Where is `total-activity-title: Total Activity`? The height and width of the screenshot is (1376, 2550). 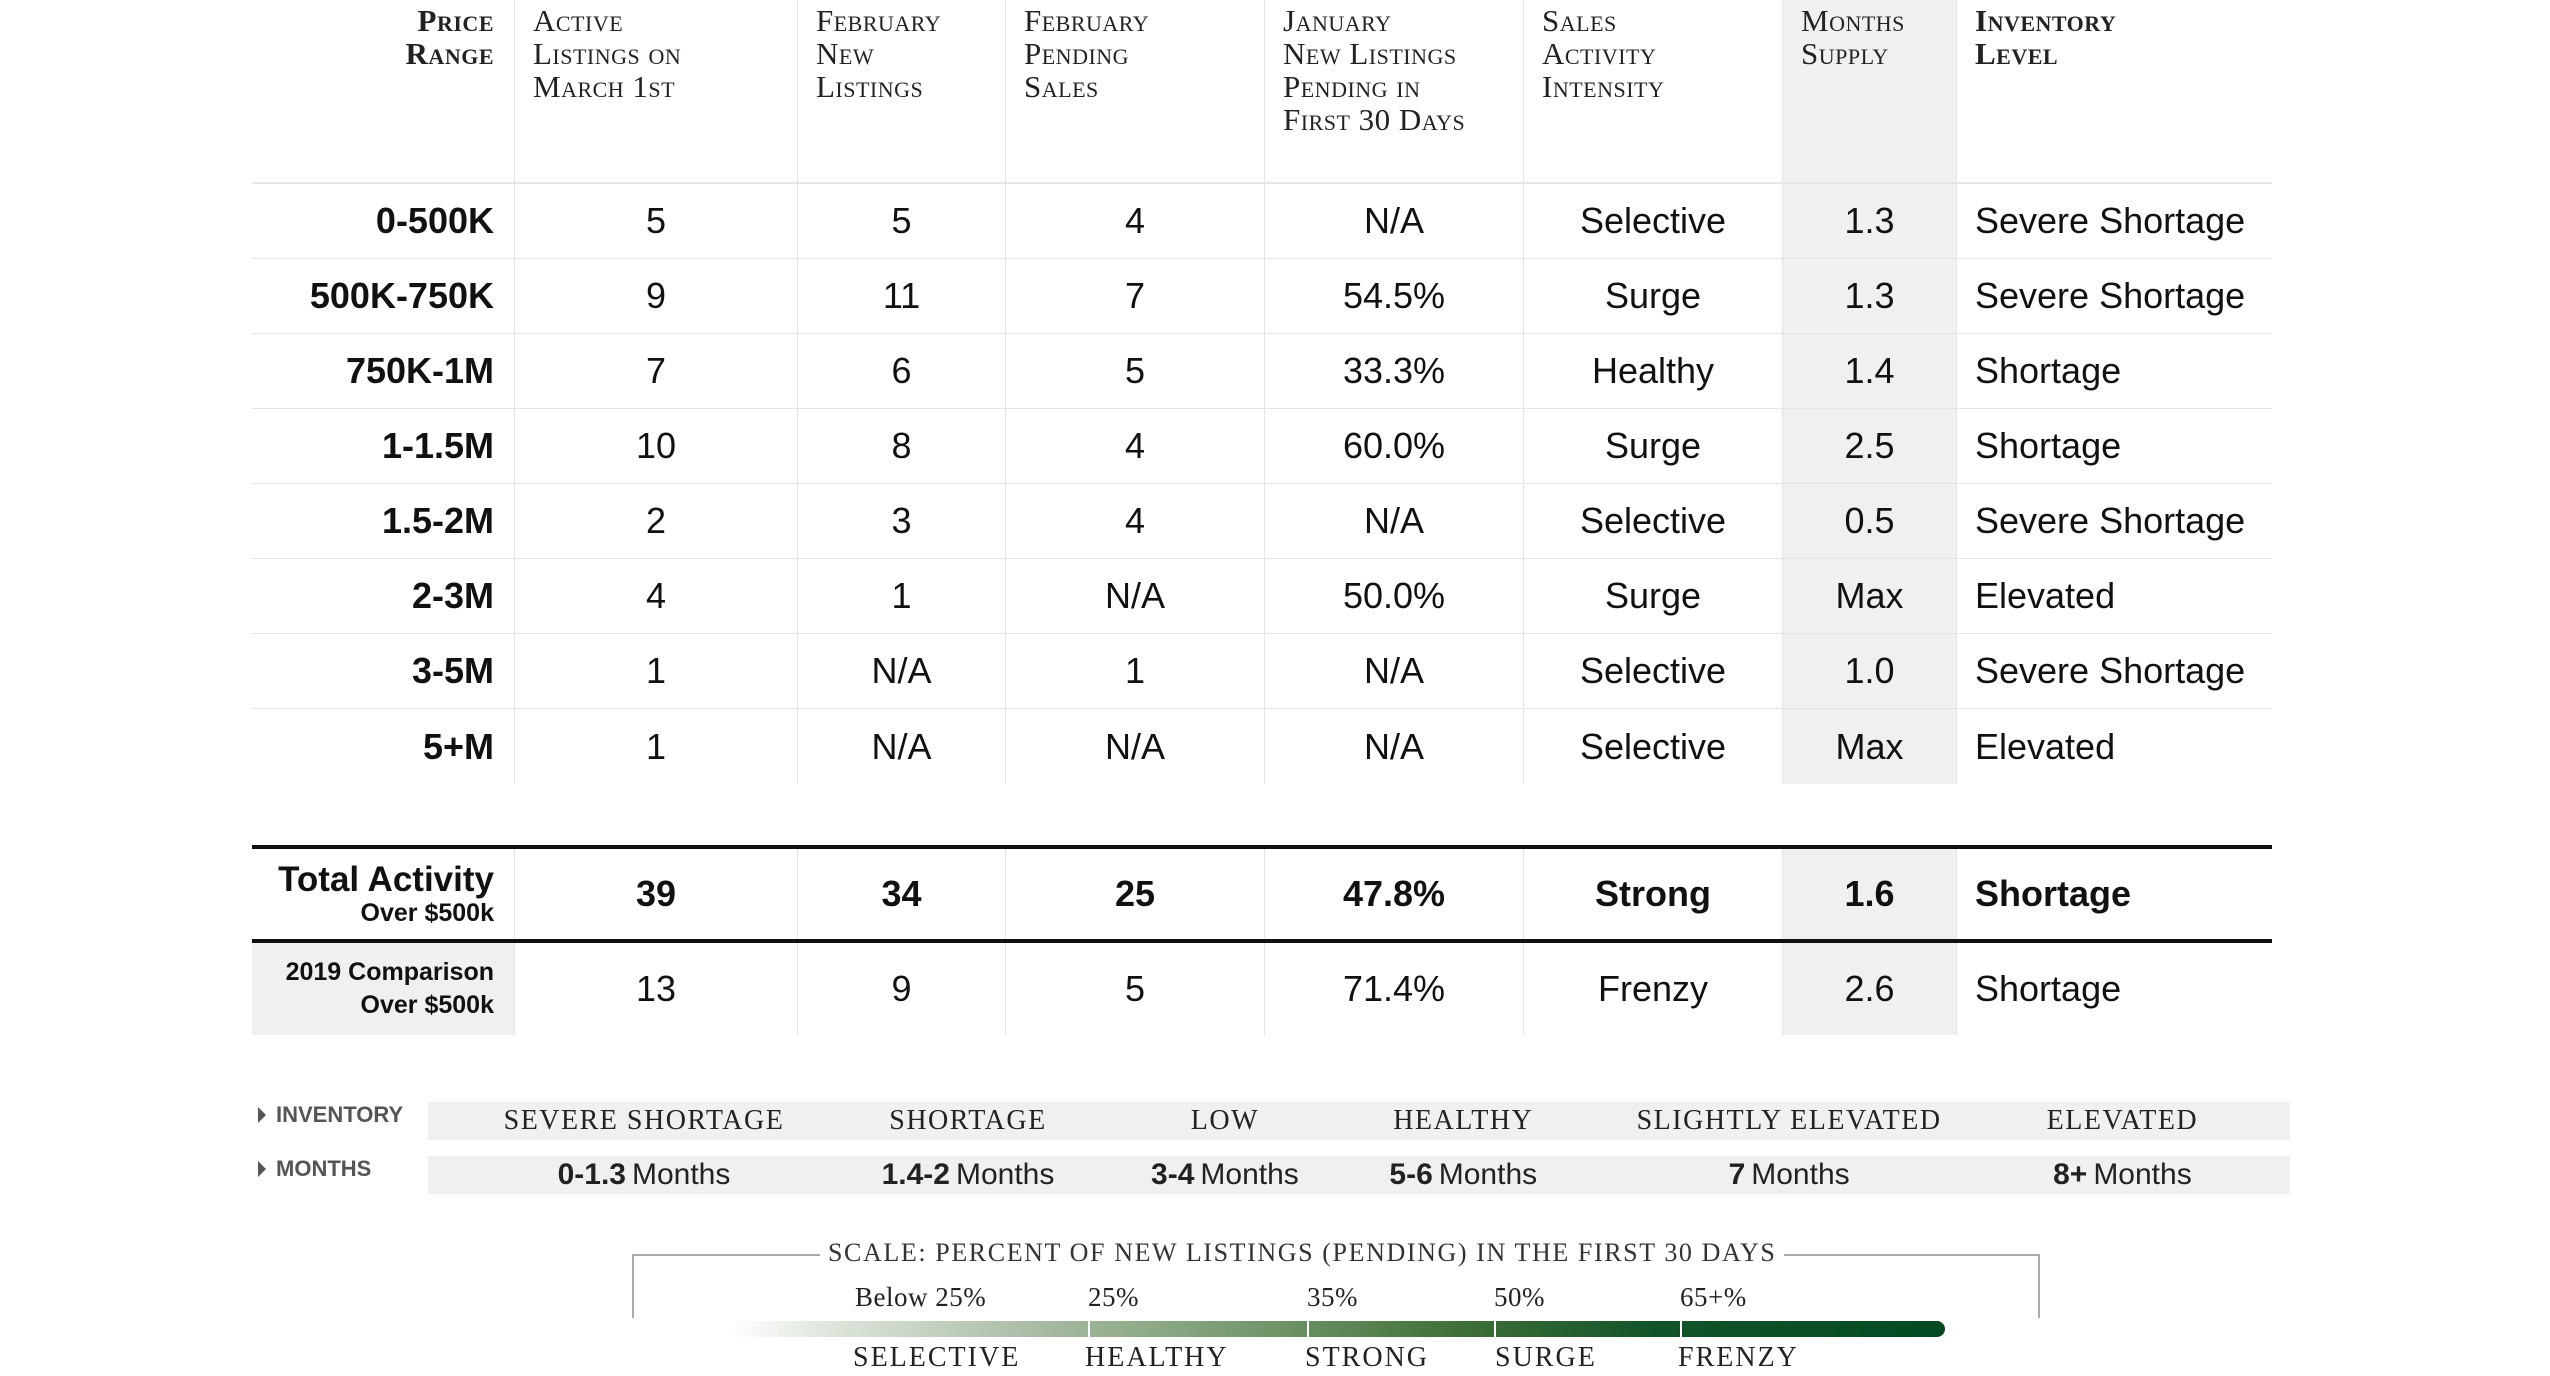 total-activity-title: Total Activity is located at coordinates (386, 879).